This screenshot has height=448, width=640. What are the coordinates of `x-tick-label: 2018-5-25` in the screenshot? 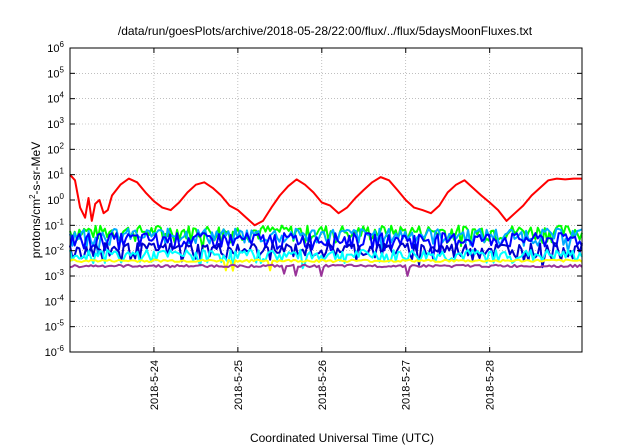 It's located at (239, 385).